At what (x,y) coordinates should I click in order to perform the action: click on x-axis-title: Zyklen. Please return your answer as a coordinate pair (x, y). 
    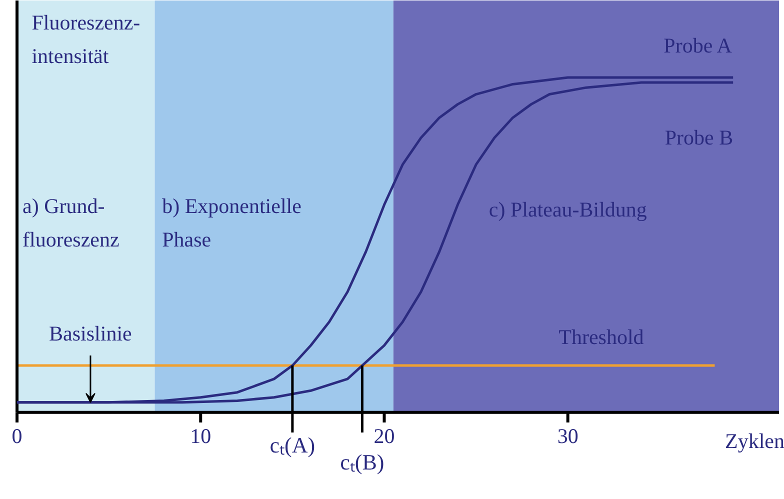
    Looking at the image, I should click on (754, 441).